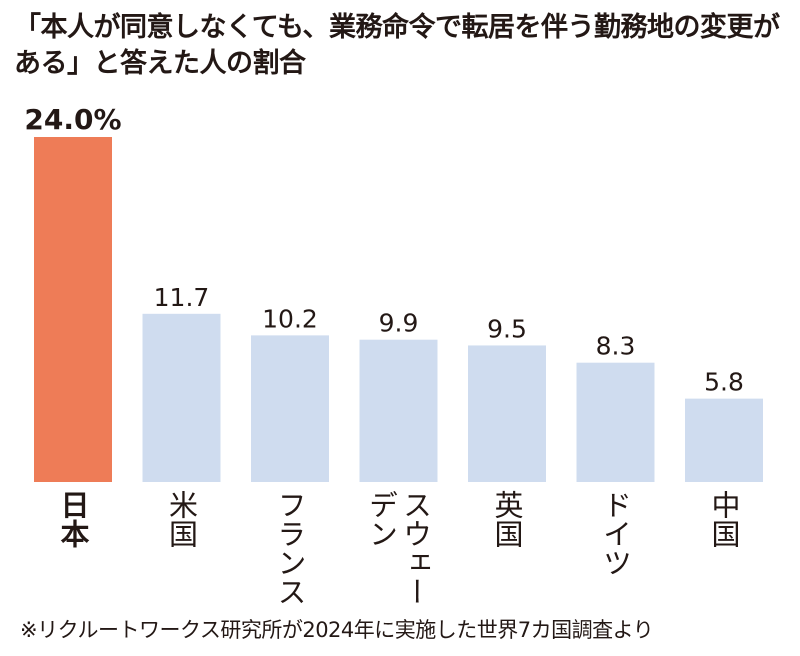  Describe the element at coordinates (73, 519) in the screenshot. I see `category-label-0: 日本` at that location.